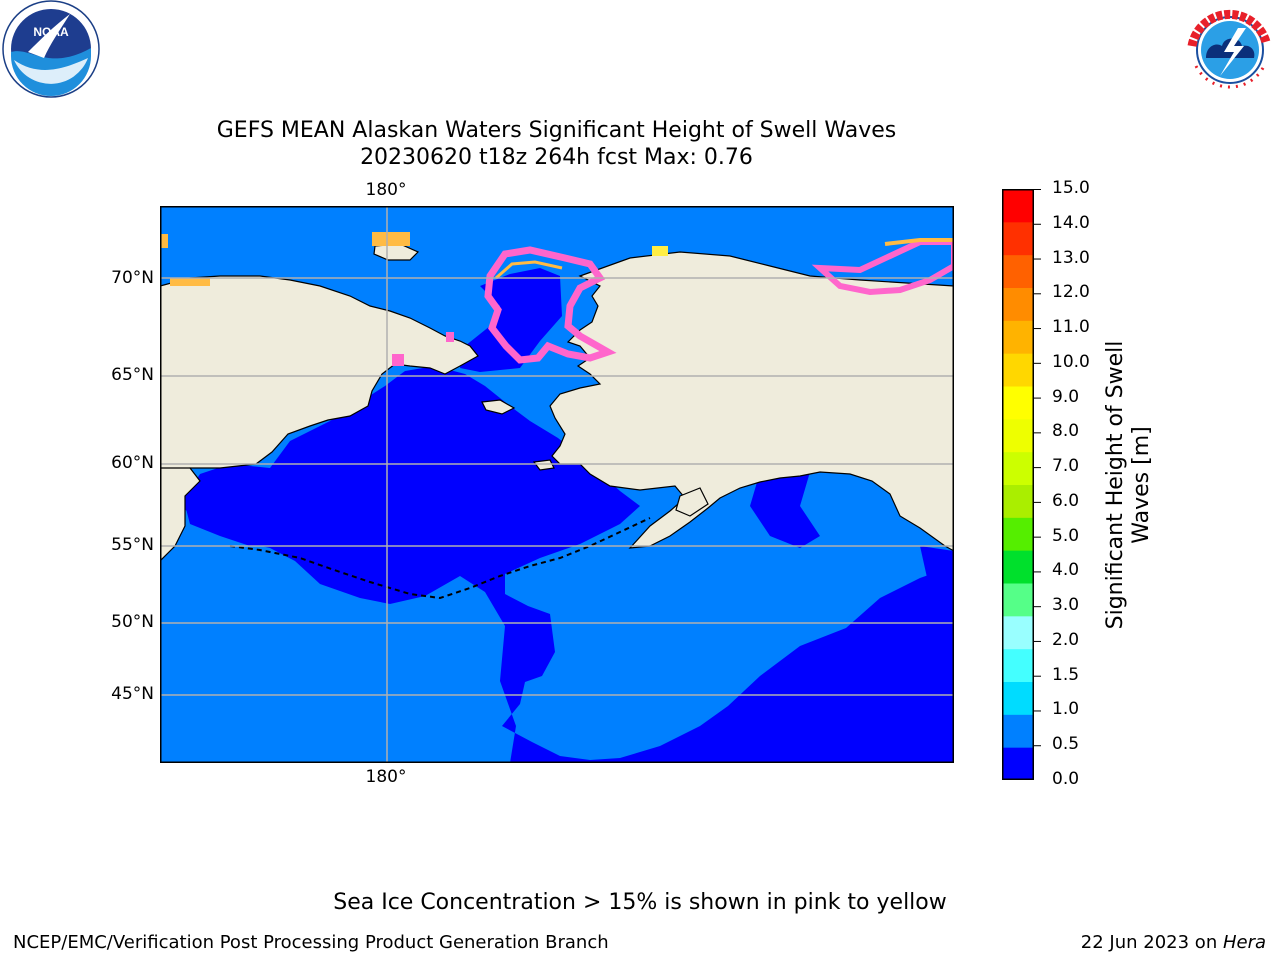  I want to click on lat-label-60n: 60°N, so click(132, 463).